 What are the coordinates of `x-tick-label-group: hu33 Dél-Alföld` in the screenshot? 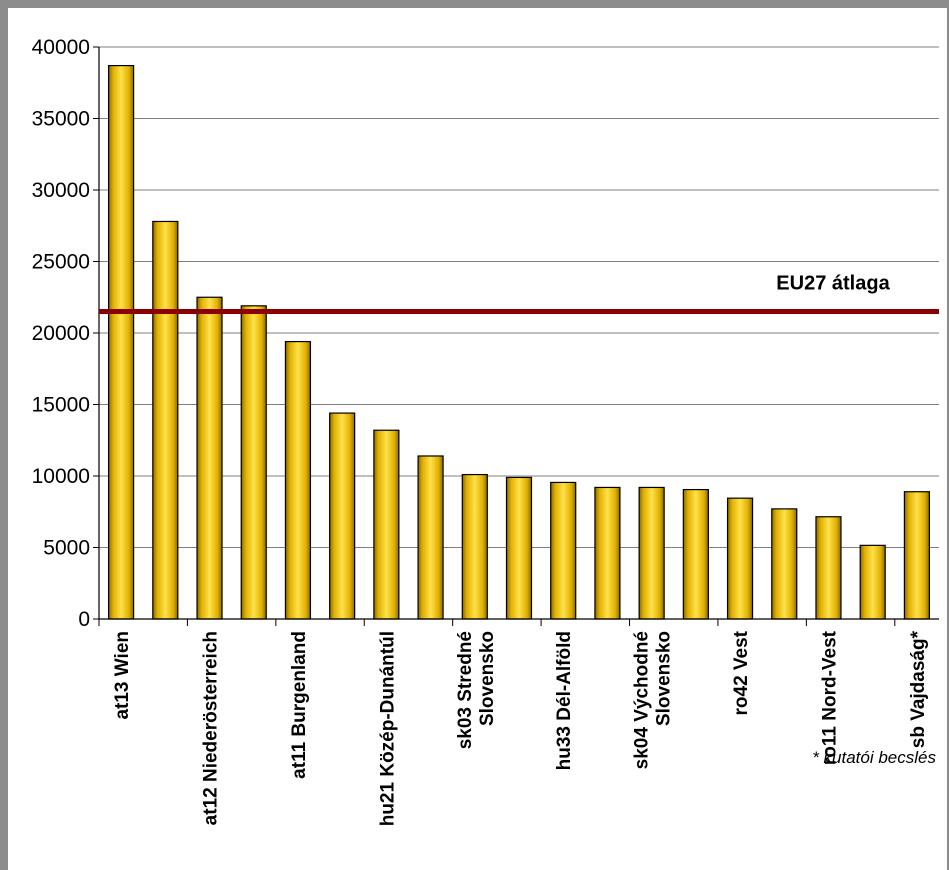 It's located at (564, 700).